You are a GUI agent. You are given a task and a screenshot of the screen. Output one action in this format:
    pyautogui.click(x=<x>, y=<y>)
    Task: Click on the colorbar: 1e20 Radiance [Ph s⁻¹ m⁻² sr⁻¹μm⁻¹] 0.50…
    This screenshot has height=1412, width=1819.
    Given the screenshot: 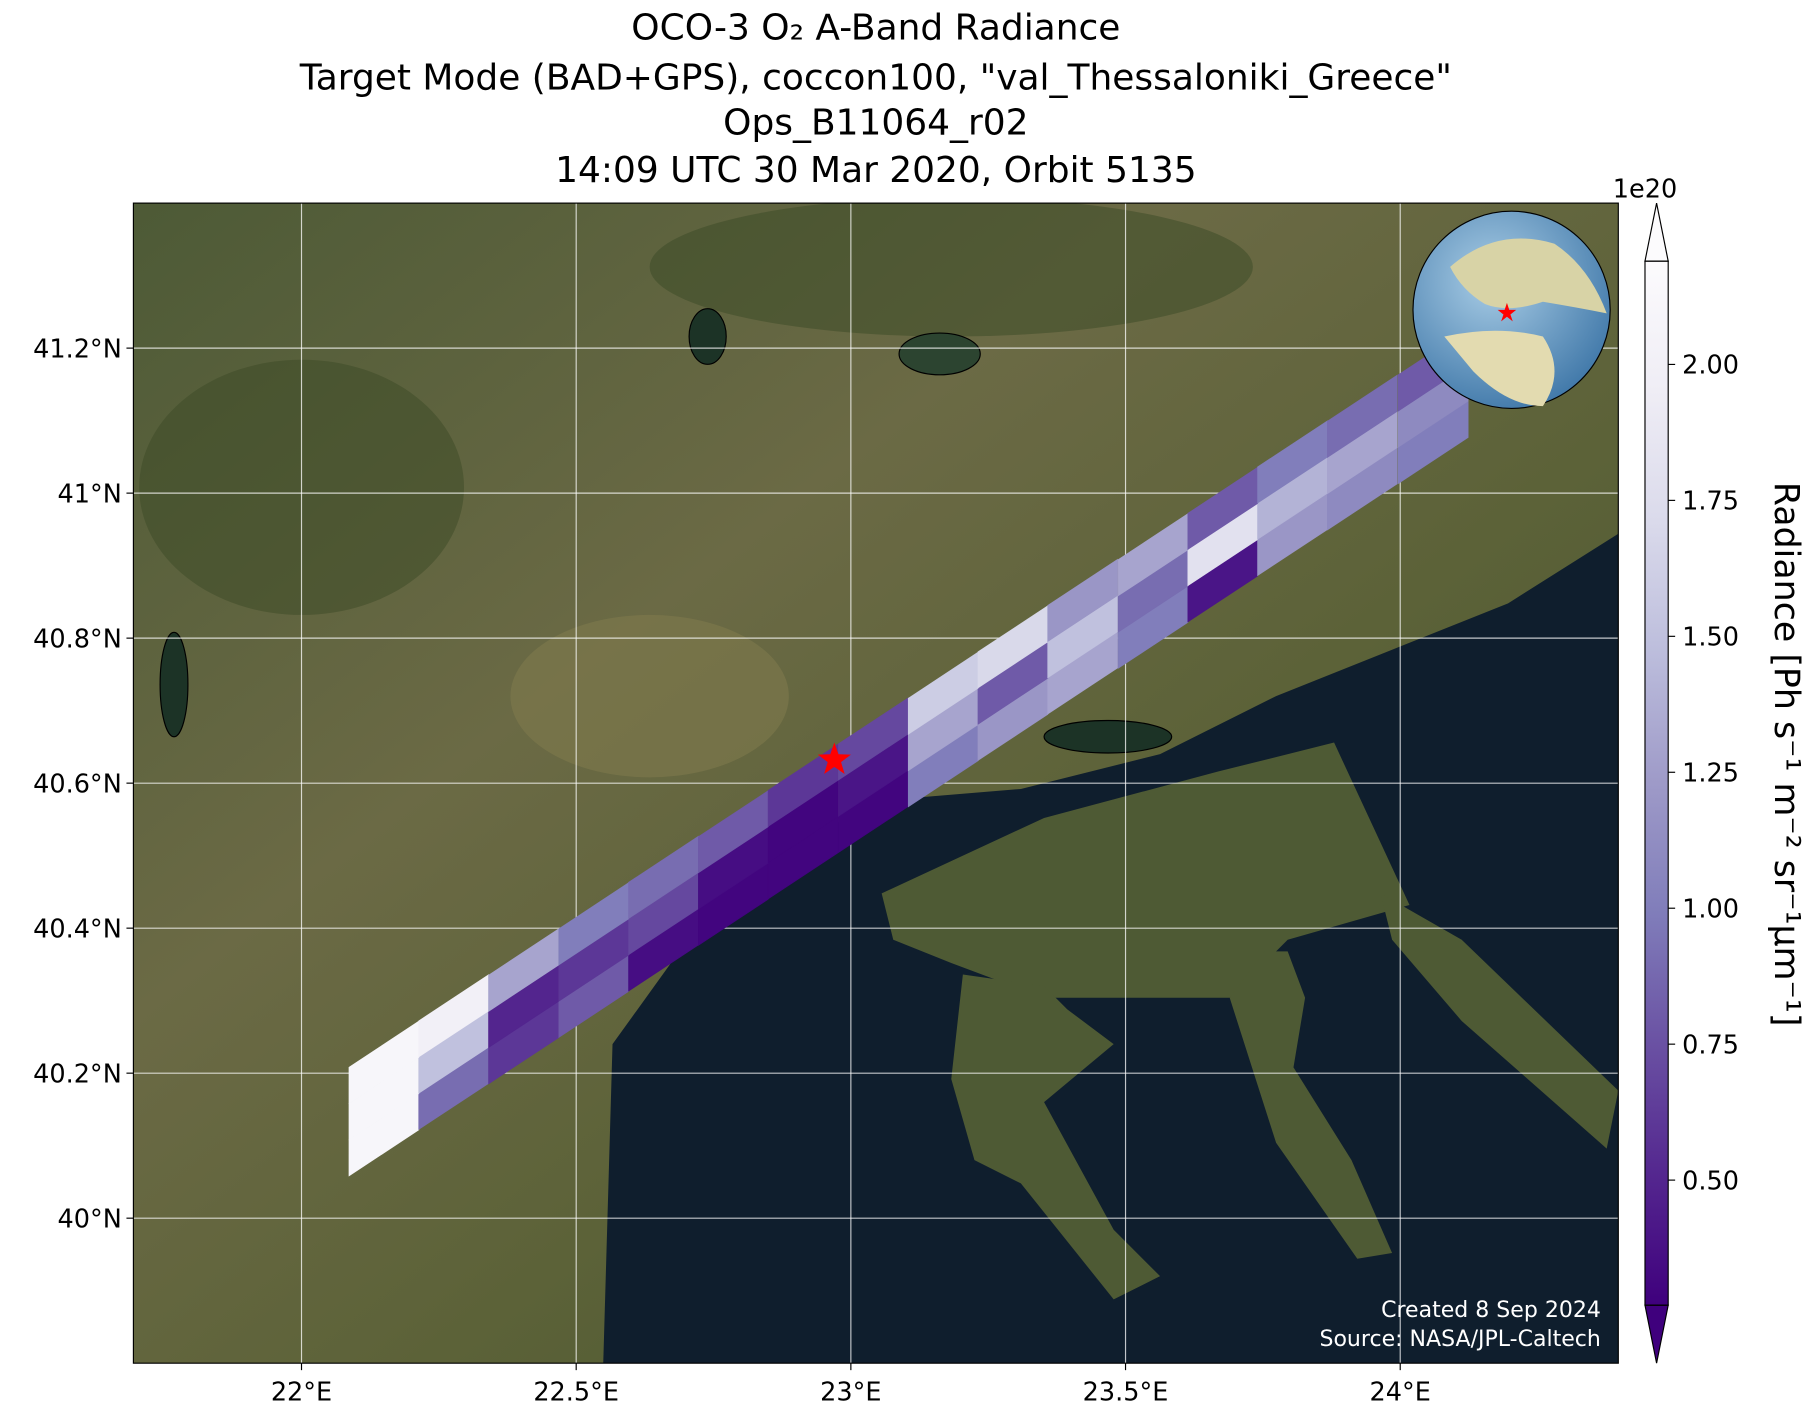 What is the action you would take?
    pyautogui.click(x=1709, y=769)
    